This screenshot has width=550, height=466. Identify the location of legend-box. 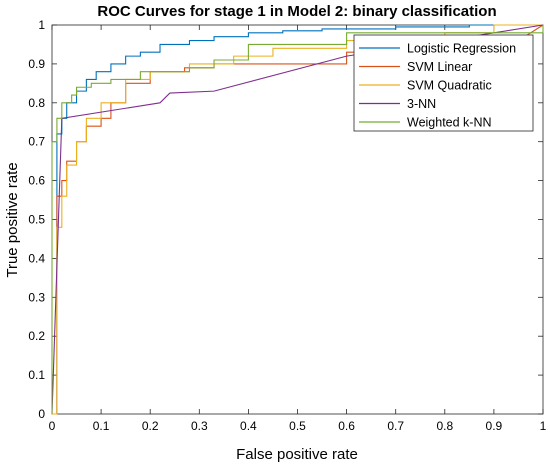
(443, 83).